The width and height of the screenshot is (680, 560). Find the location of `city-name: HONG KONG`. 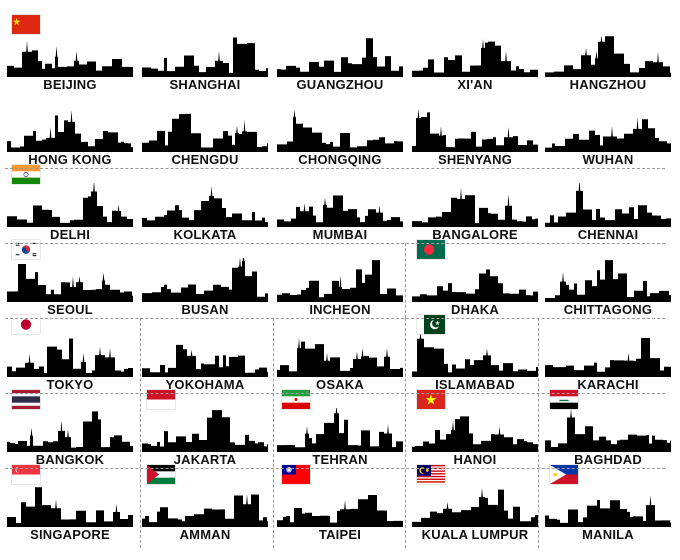

city-name: HONG KONG is located at coordinates (70, 159).